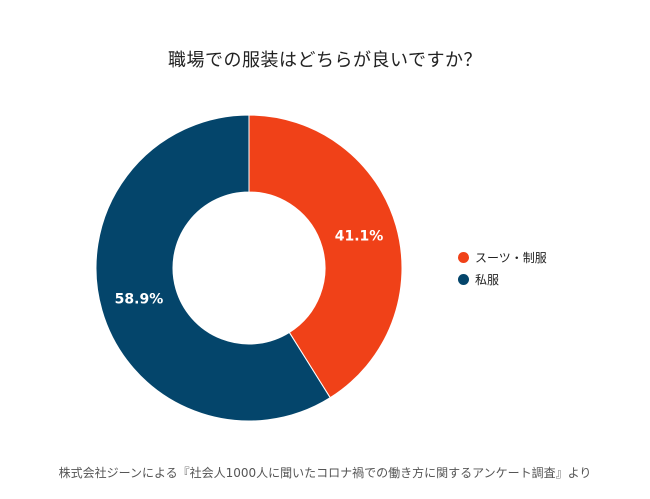 This screenshot has height=499, width=650. I want to click on legend-swatch-suit, so click(463, 257).